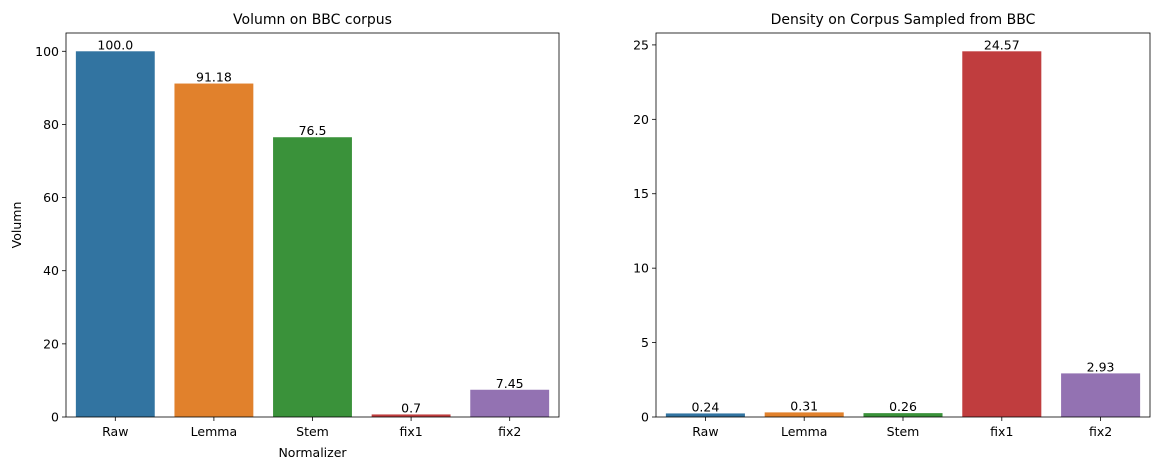  What do you see at coordinates (51, 343) in the screenshot?
I see `left-y-tick-label: 20` at bounding box center [51, 343].